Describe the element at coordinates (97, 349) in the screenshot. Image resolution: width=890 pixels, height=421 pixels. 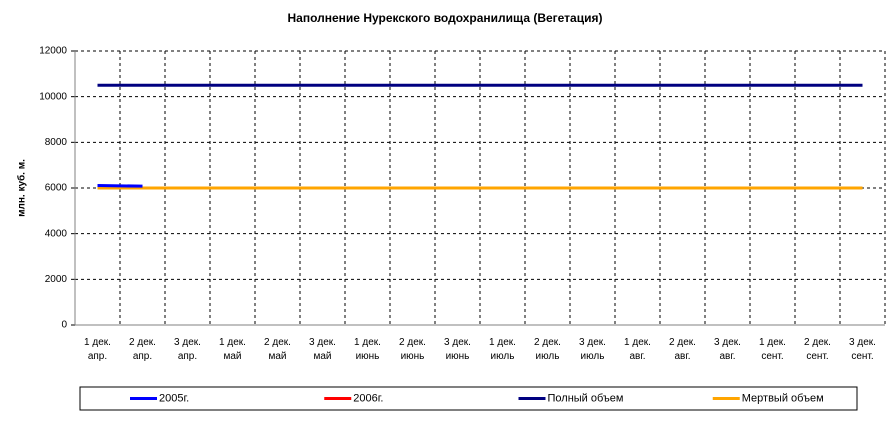
I see `x-tick-label: 1 дек. апр.` at that location.